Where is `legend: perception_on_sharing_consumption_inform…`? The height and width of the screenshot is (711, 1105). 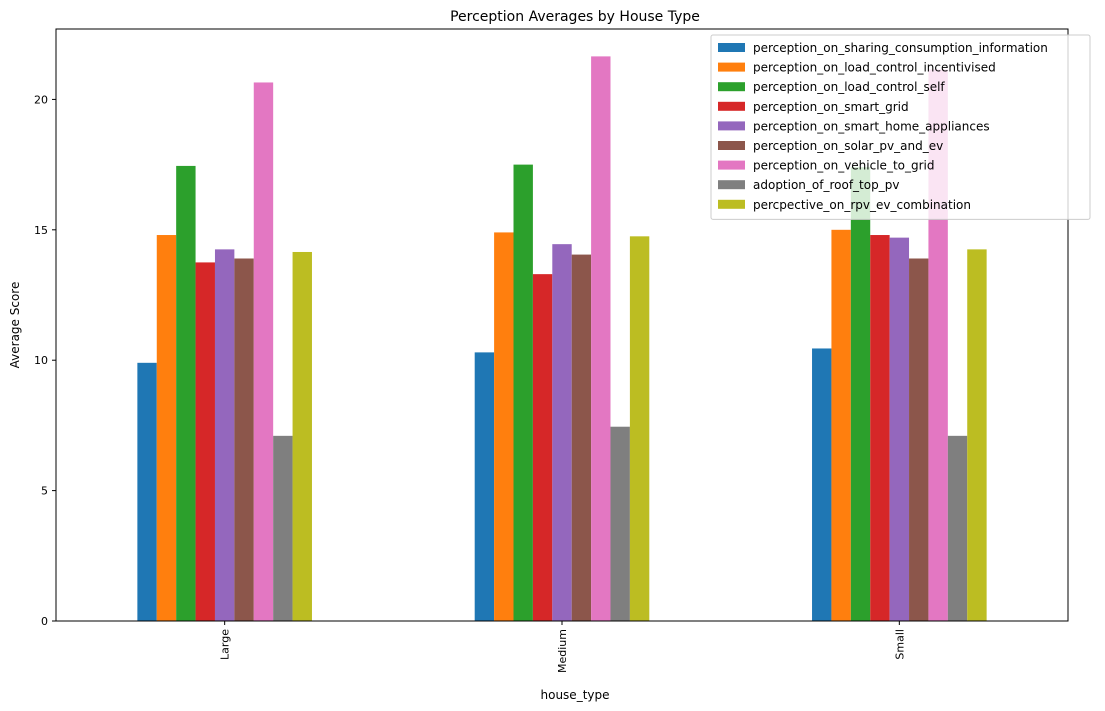
legend: perception_on_sharing_consumption_inform… is located at coordinates (900, 127).